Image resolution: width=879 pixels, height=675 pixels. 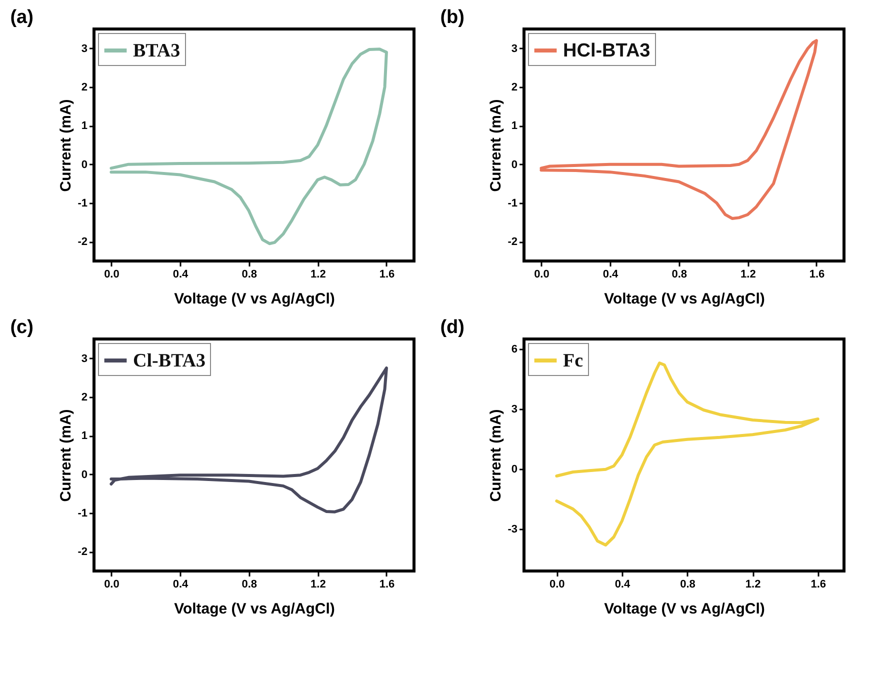 What do you see at coordinates (156, 51) in the screenshot?
I see `legend-label: BTA3` at bounding box center [156, 51].